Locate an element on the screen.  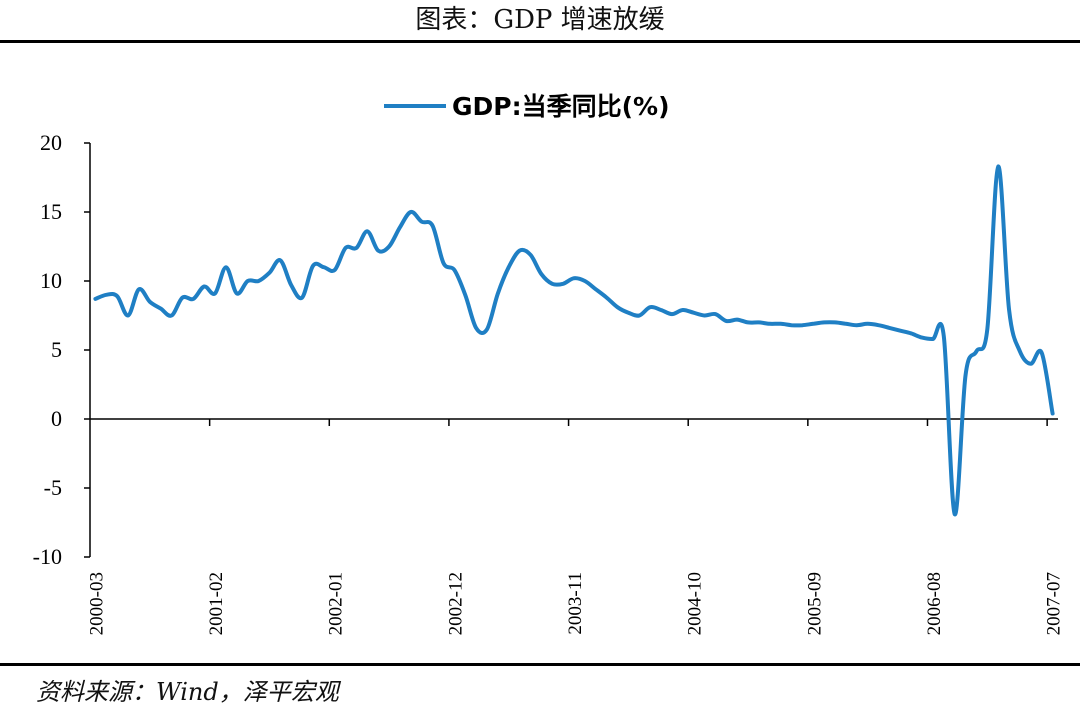
x-tick-label: 2002-12 is located at coordinates (455, 603).